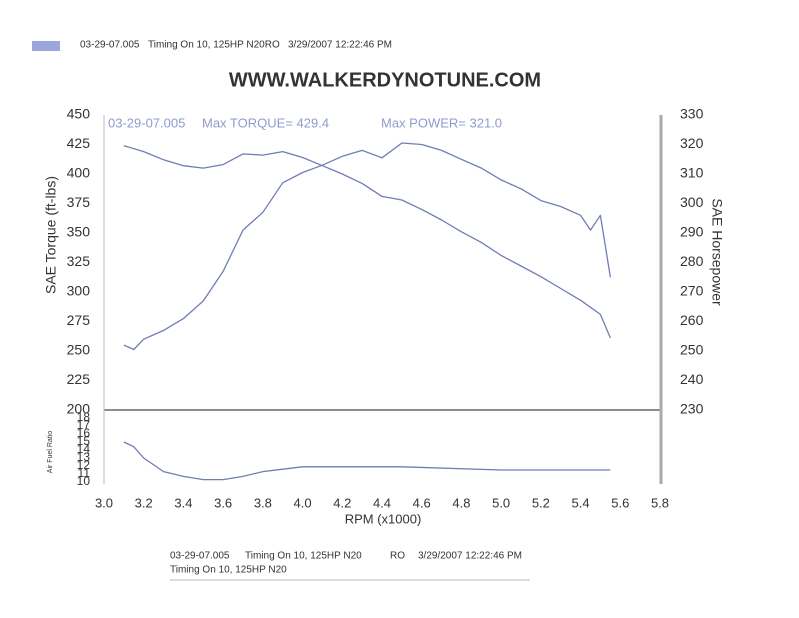 This screenshot has height=618, width=799. What do you see at coordinates (79, 350) in the screenshot?
I see `y-tick-label: 250` at bounding box center [79, 350].